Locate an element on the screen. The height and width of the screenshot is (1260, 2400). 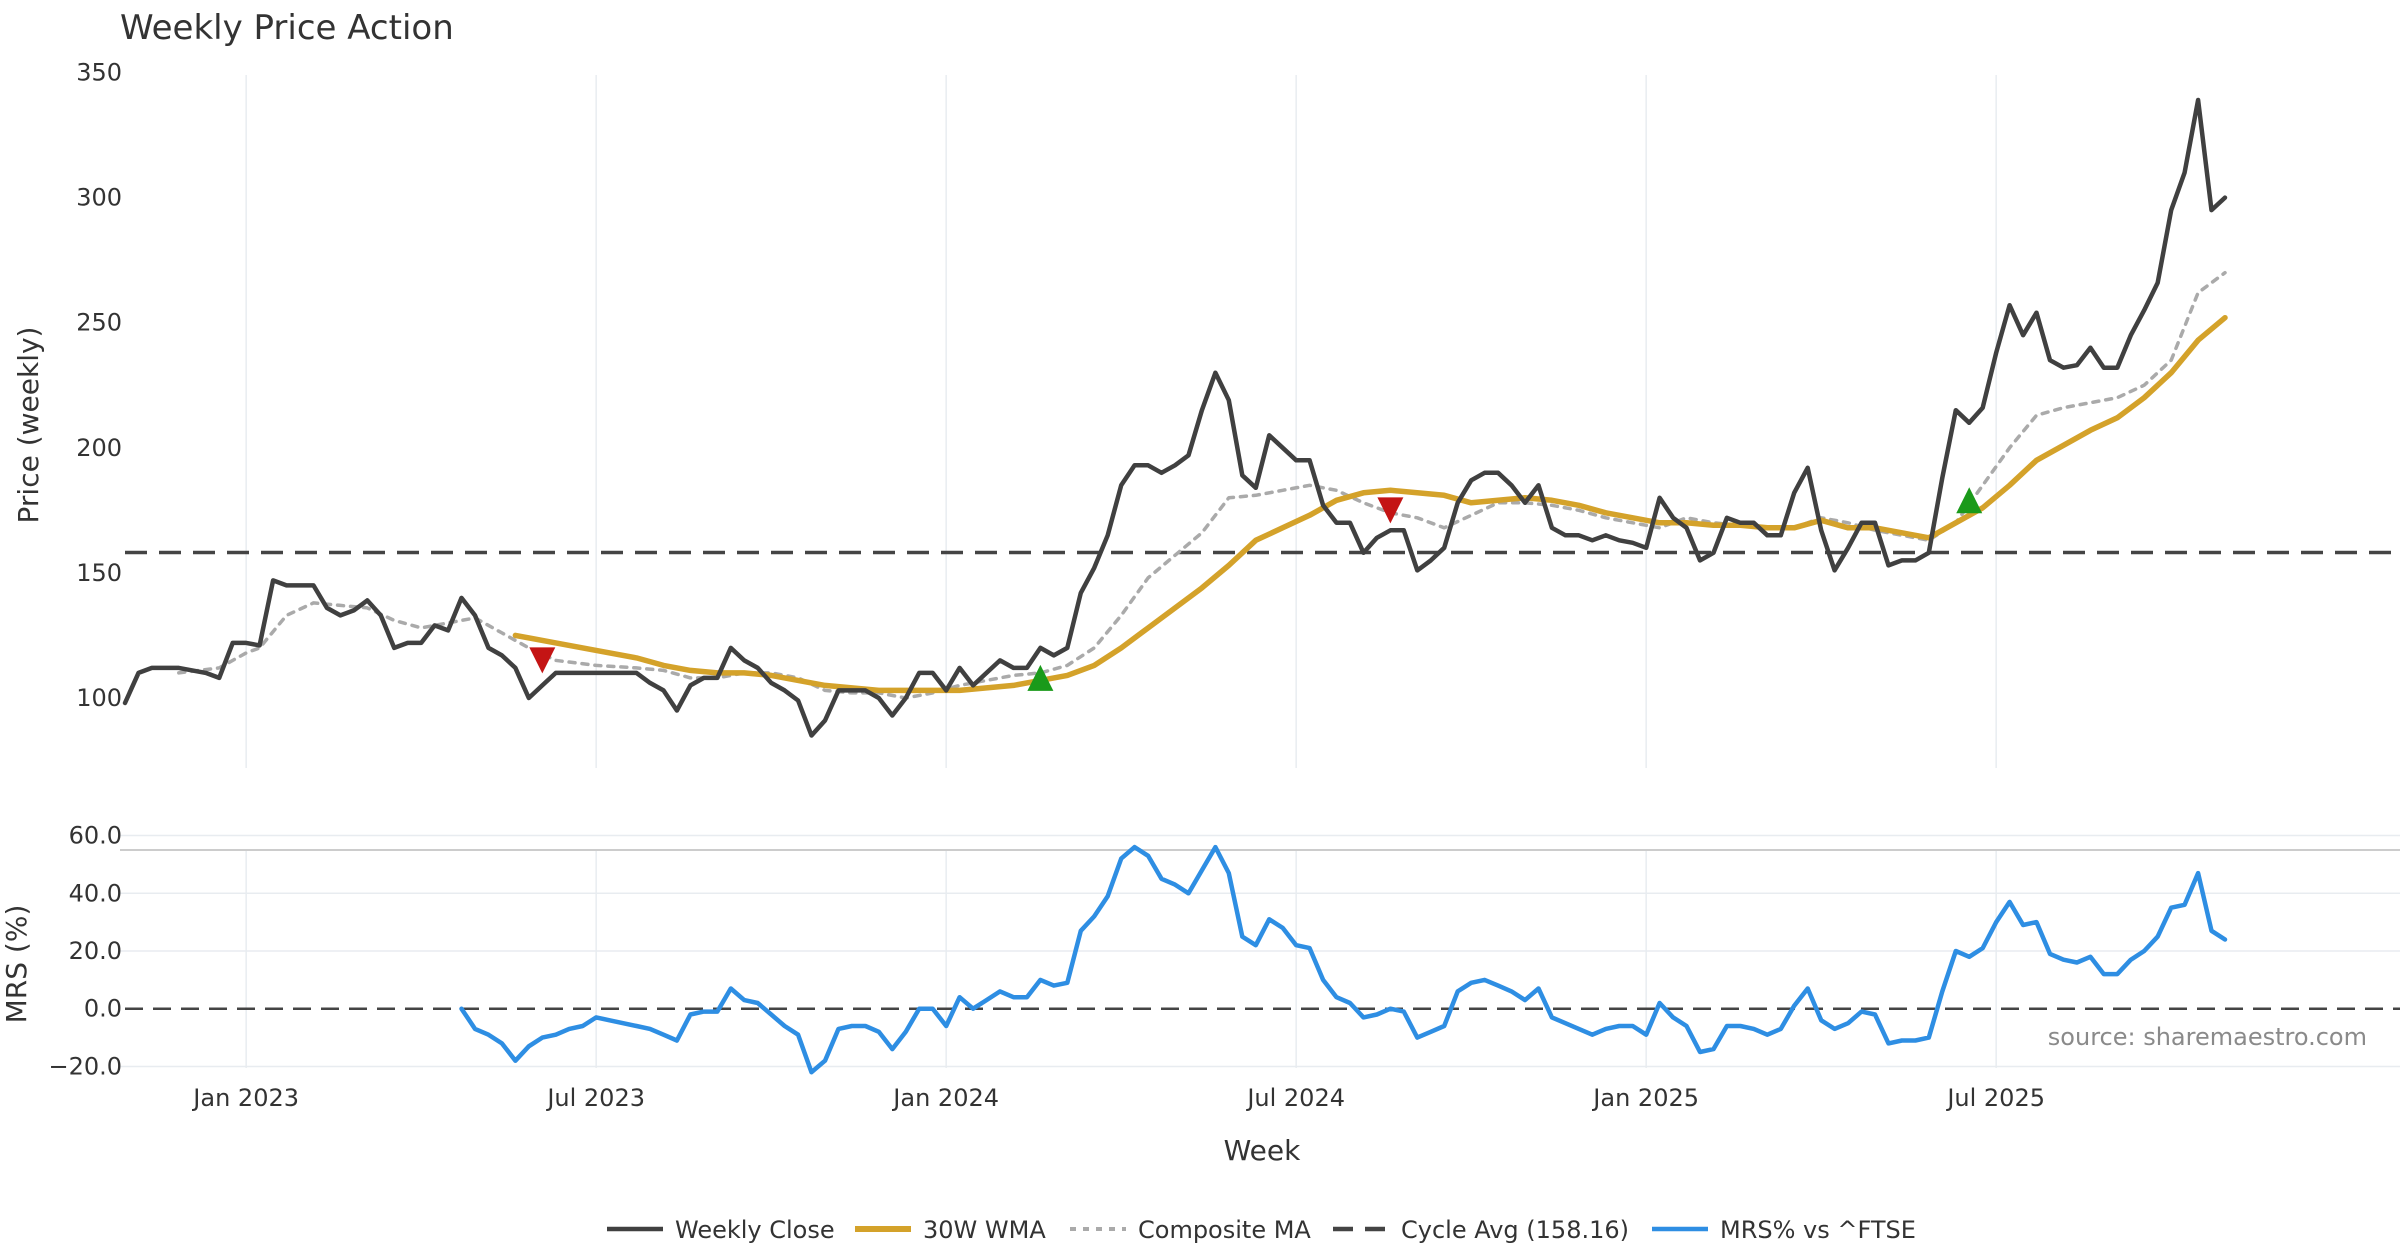
legend-label-composite: Composite MA is located at coordinates (1224, 1230).